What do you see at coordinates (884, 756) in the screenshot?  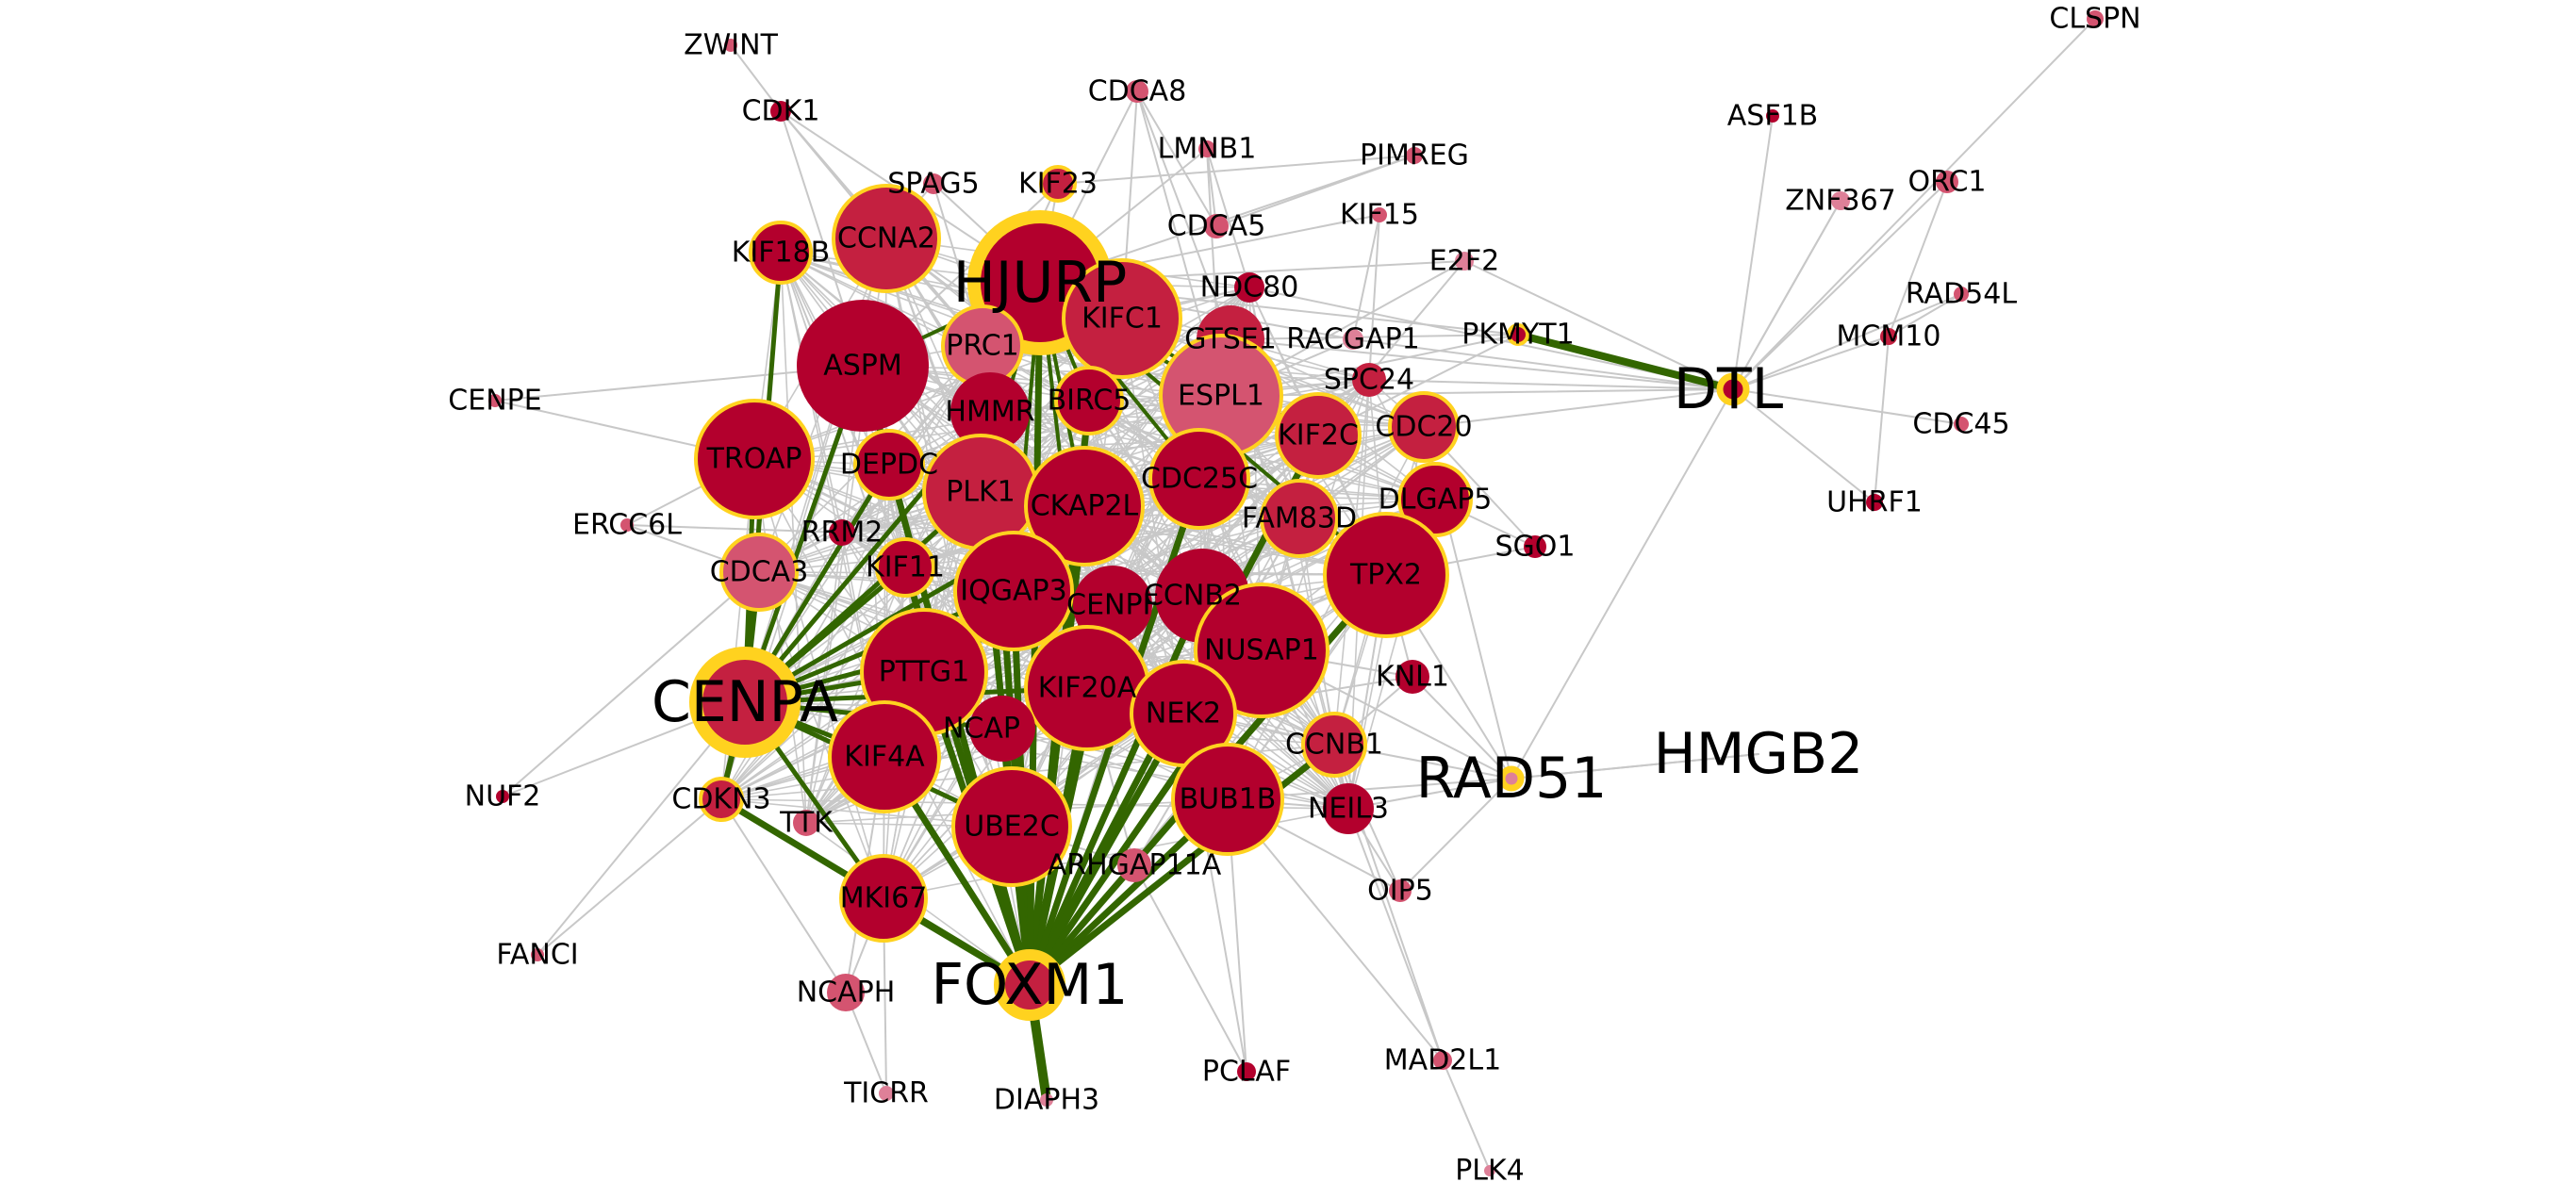 I see `node-kif4a` at bounding box center [884, 756].